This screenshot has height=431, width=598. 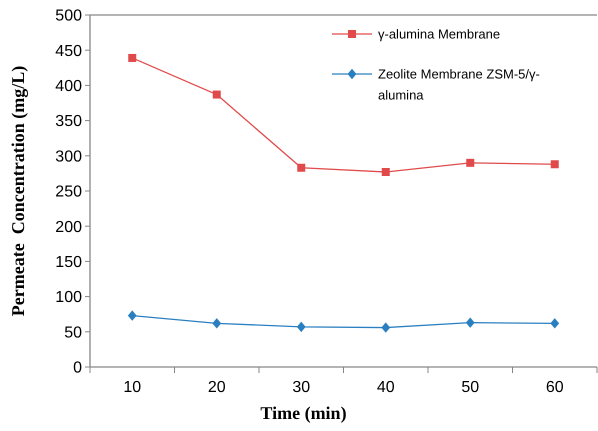 I want to click on x-axis-title: Time (min), so click(x=303, y=413).